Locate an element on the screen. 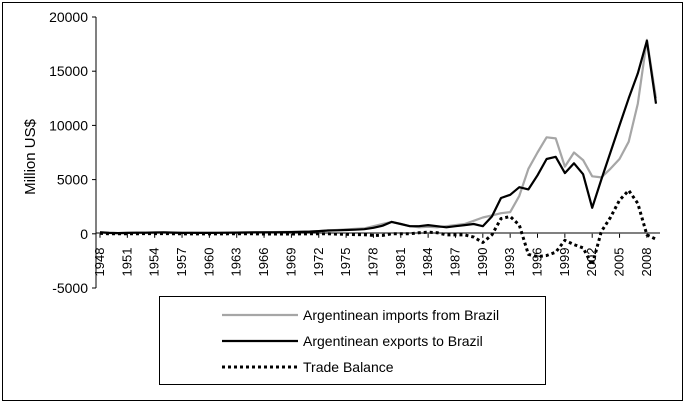 The height and width of the screenshot is (408, 685). y-tick-label: 15000 is located at coordinates (68, 71).